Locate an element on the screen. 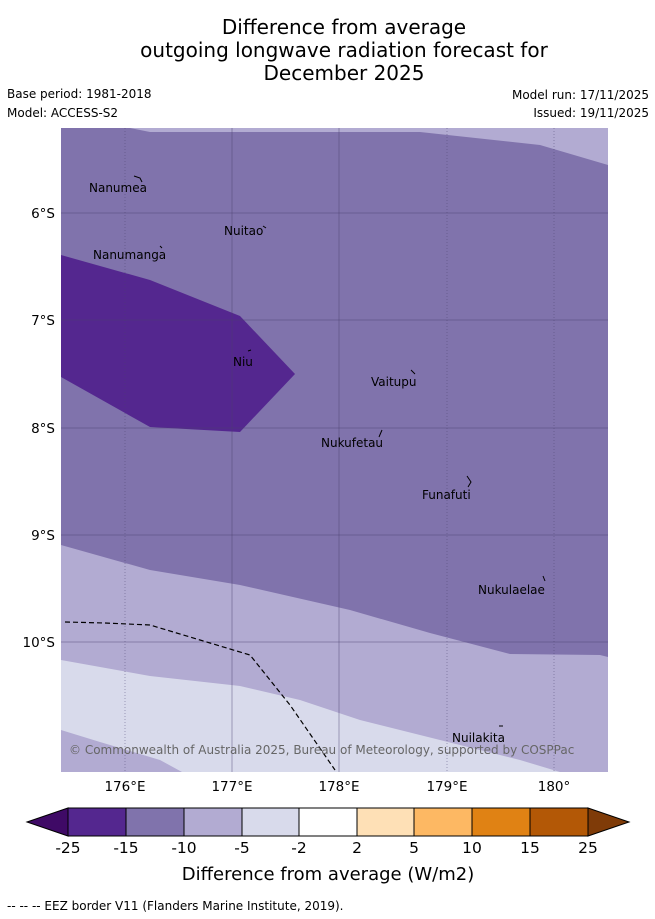  colorbar-tick: -2 is located at coordinates (298, 848).